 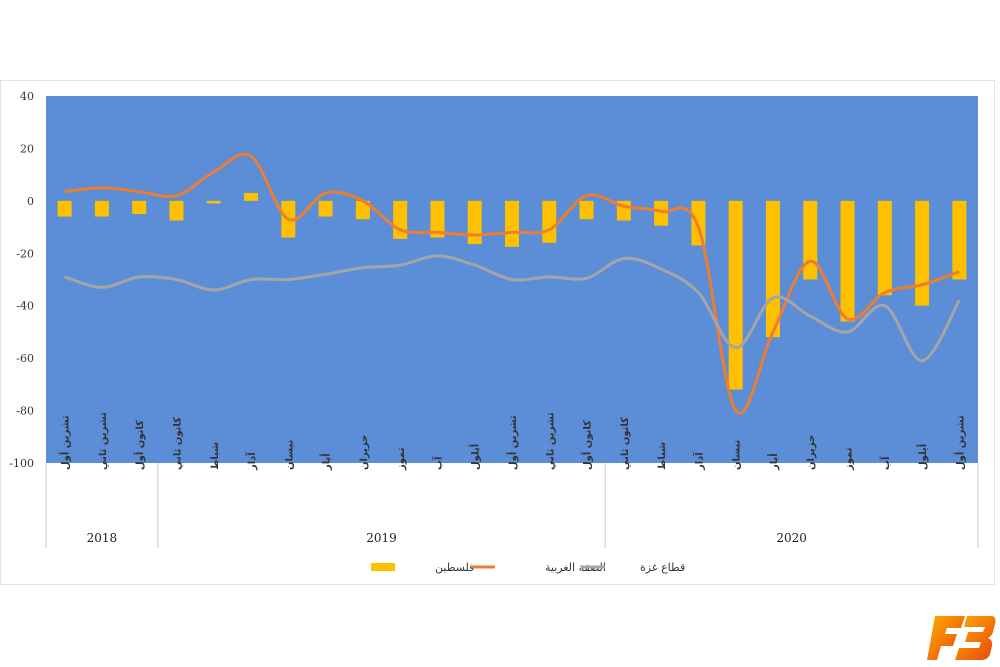 What do you see at coordinates (25, 306) in the screenshot?
I see `y-tick-label: -40` at bounding box center [25, 306].